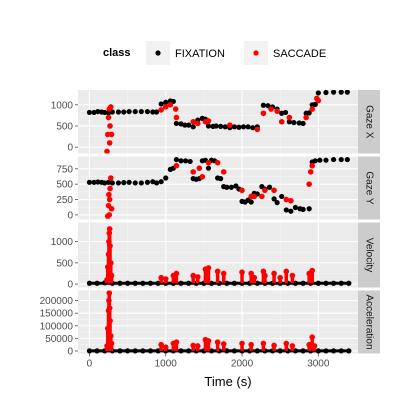  Describe the element at coordinates (227, 381) in the screenshot. I see `x-axis-label: Time (s)` at that location.